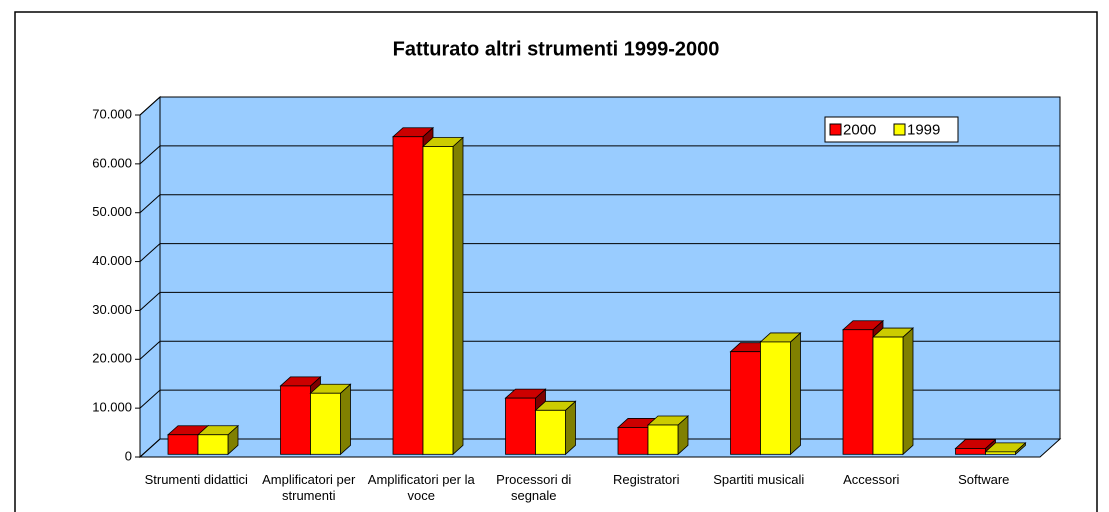  Describe the element at coordinates (871, 479) in the screenshot. I see `x-tick-label: Accessori` at that location.